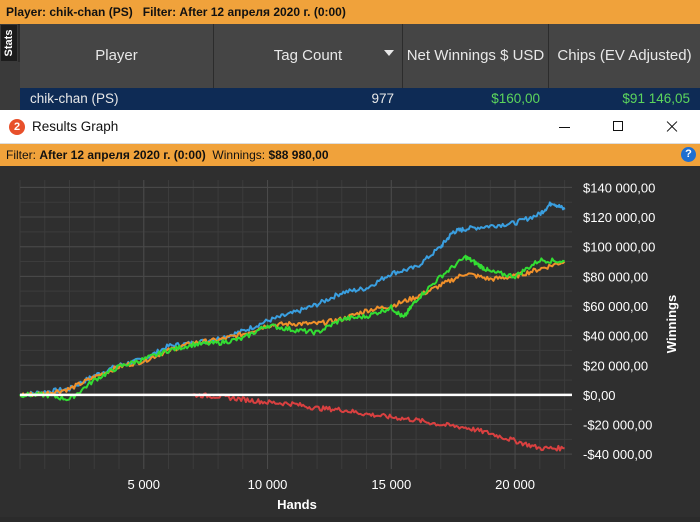  I want to click on column-header-chips-ev: Chips (EV Adjusted), so click(624, 55).